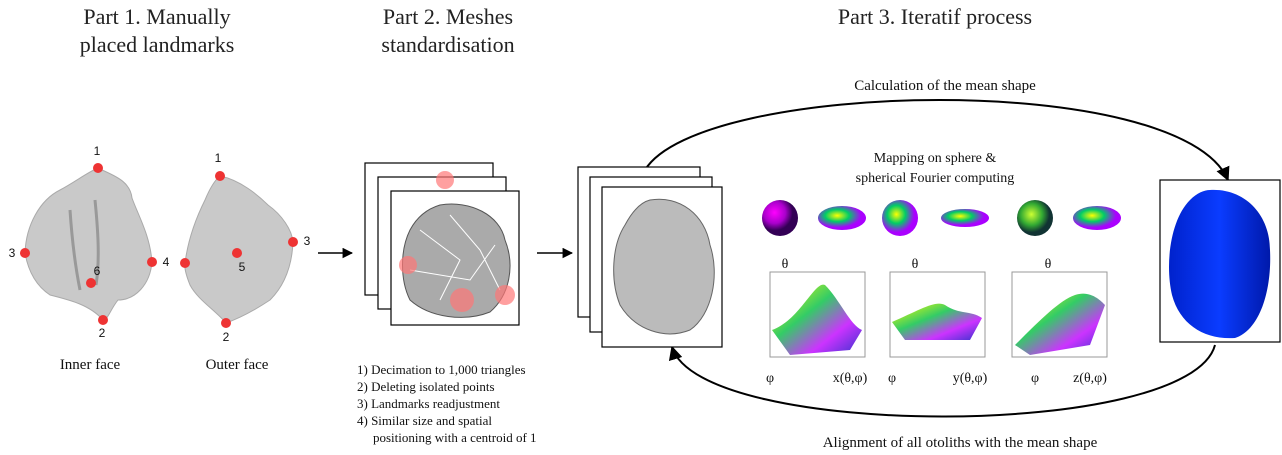 The width and height of the screenshot is (1282, 455). What do you see at coordinates (970, 378) in the screenshot?
I see `function-label: y(θ,φ)` at bounding box center [970, 378].